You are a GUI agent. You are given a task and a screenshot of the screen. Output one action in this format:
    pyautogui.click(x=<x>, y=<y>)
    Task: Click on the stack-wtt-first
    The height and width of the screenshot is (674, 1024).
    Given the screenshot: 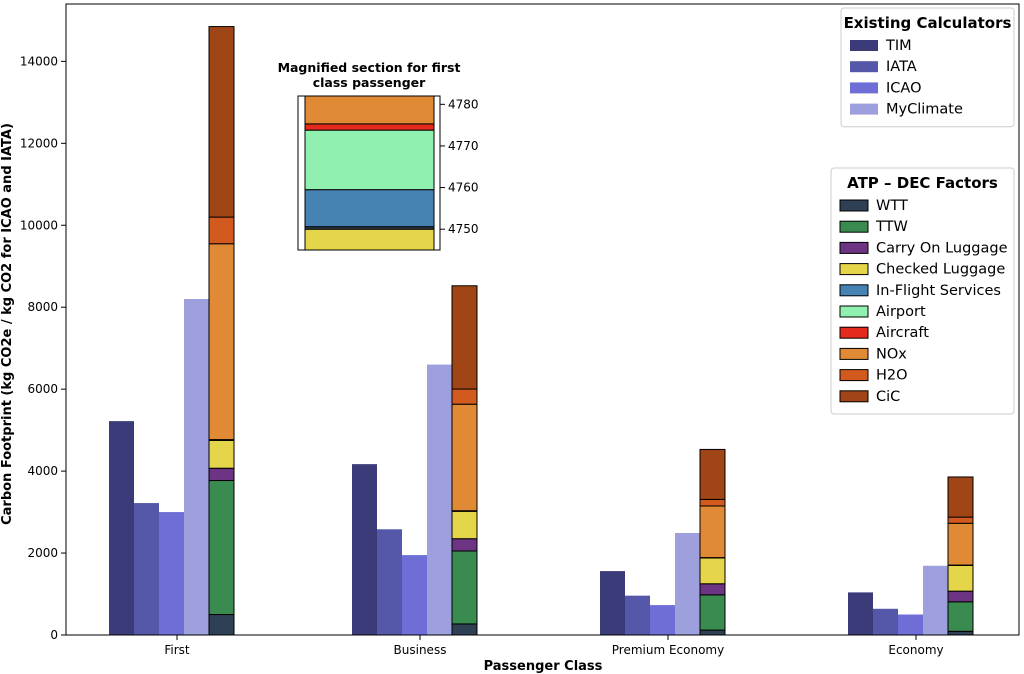 What is the action you would take?
    pyautogui.click(x=221, y=625)
    